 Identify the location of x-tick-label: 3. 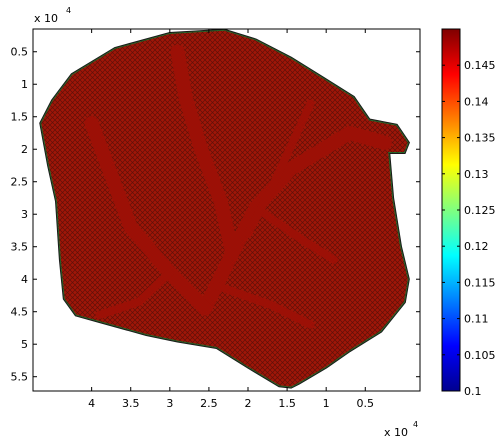
(169, 403).